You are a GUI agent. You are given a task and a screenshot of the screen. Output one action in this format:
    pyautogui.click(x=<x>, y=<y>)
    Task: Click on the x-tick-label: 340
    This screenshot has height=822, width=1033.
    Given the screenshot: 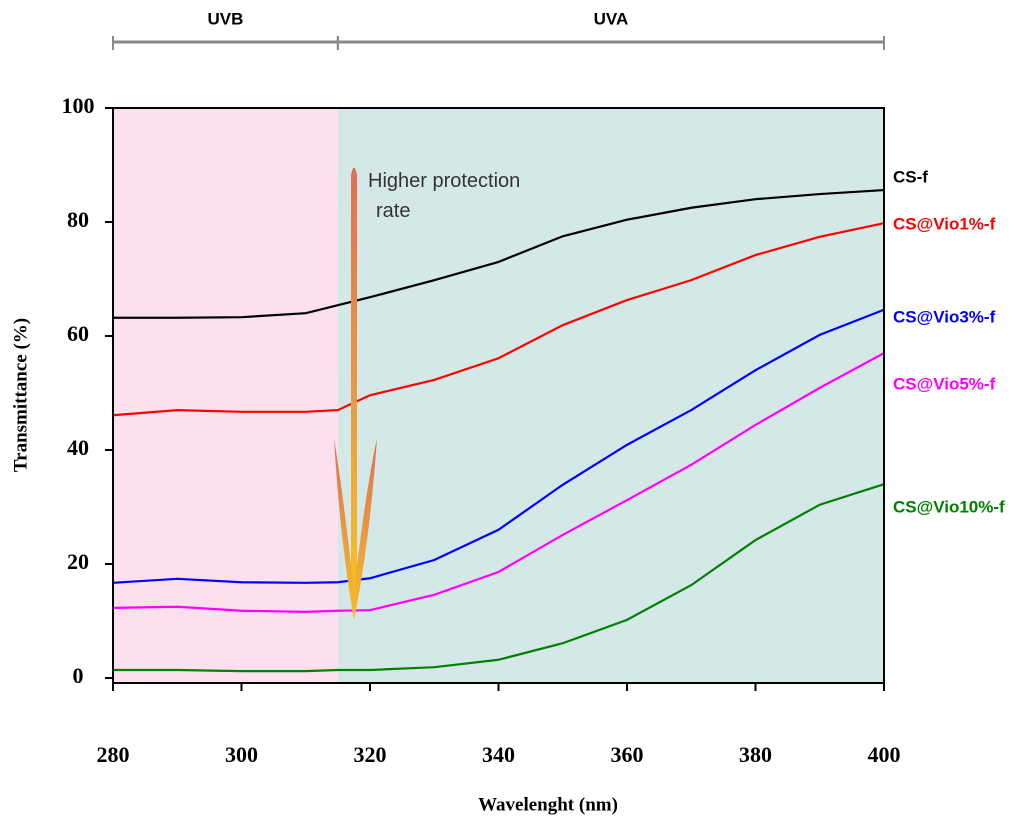 What is the action you would take?
    pyautogui.click(x=498, y=754)
    